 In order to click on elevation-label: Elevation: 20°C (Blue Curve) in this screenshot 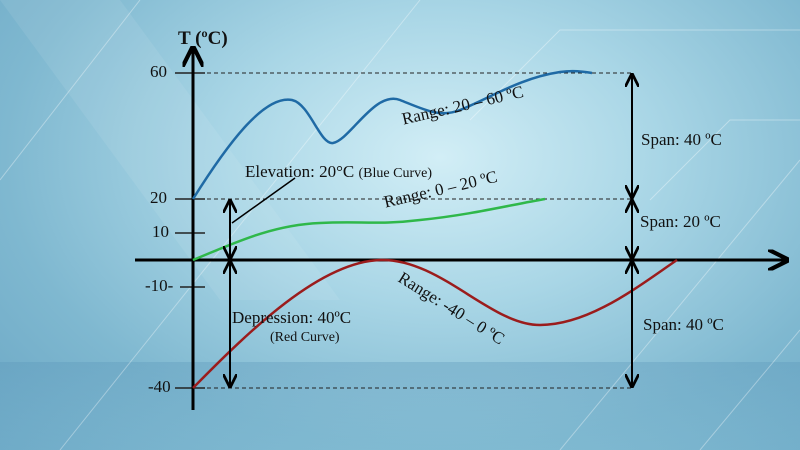, I will do `click(338, 172)`.